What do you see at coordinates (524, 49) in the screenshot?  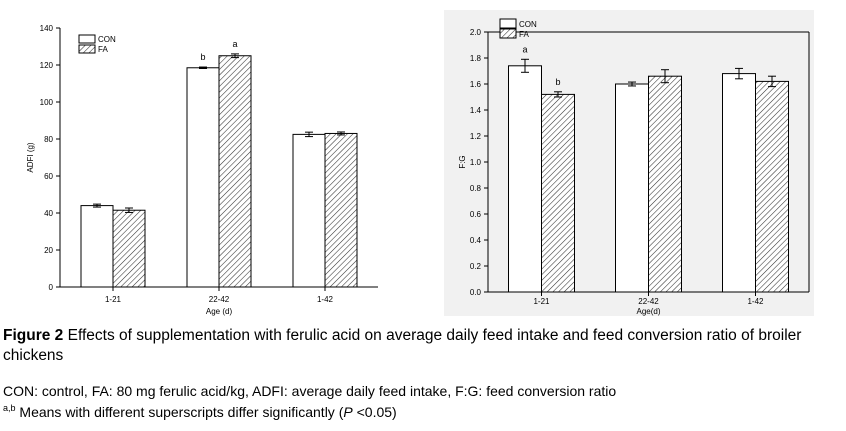 I see `fg-significance-letter: a` at bounding box center [524, 49].